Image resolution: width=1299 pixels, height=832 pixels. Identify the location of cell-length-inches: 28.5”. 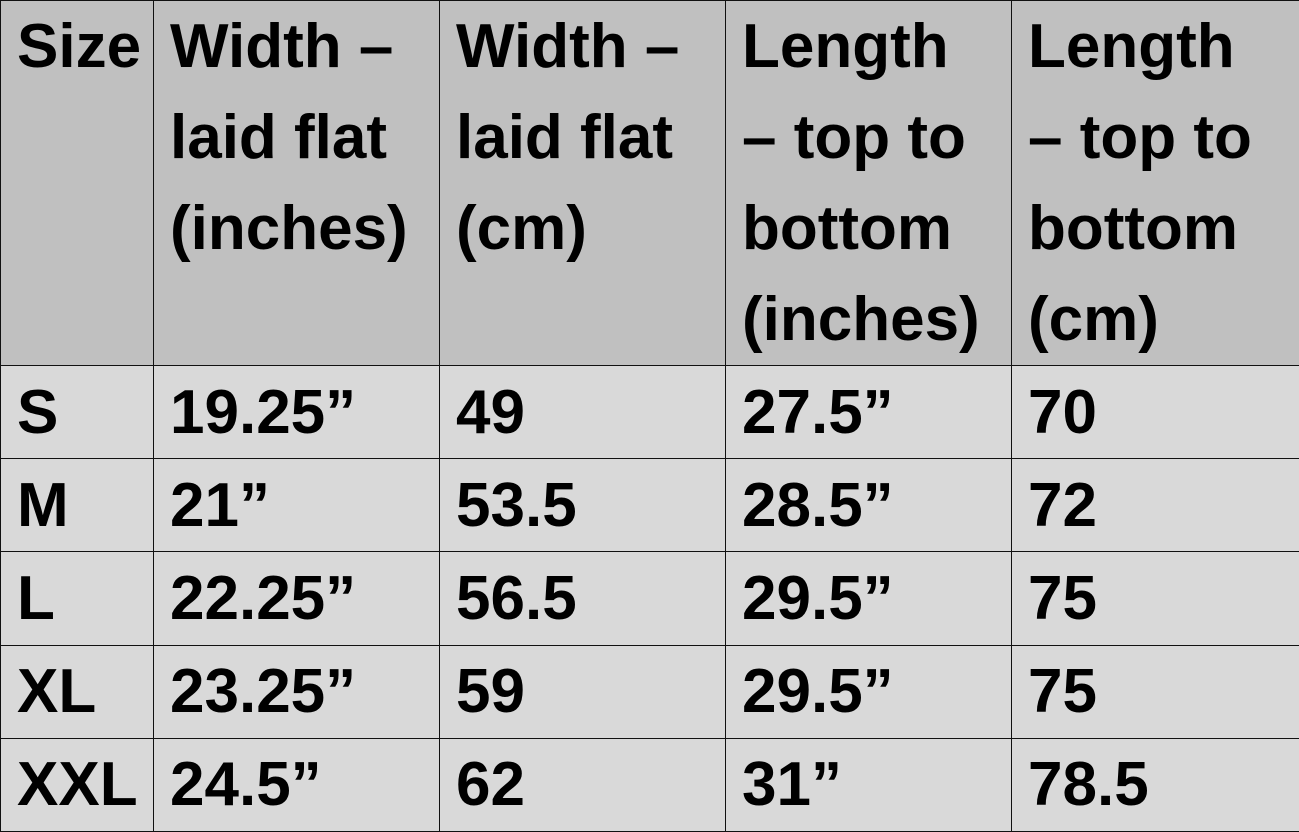
(868, 505).